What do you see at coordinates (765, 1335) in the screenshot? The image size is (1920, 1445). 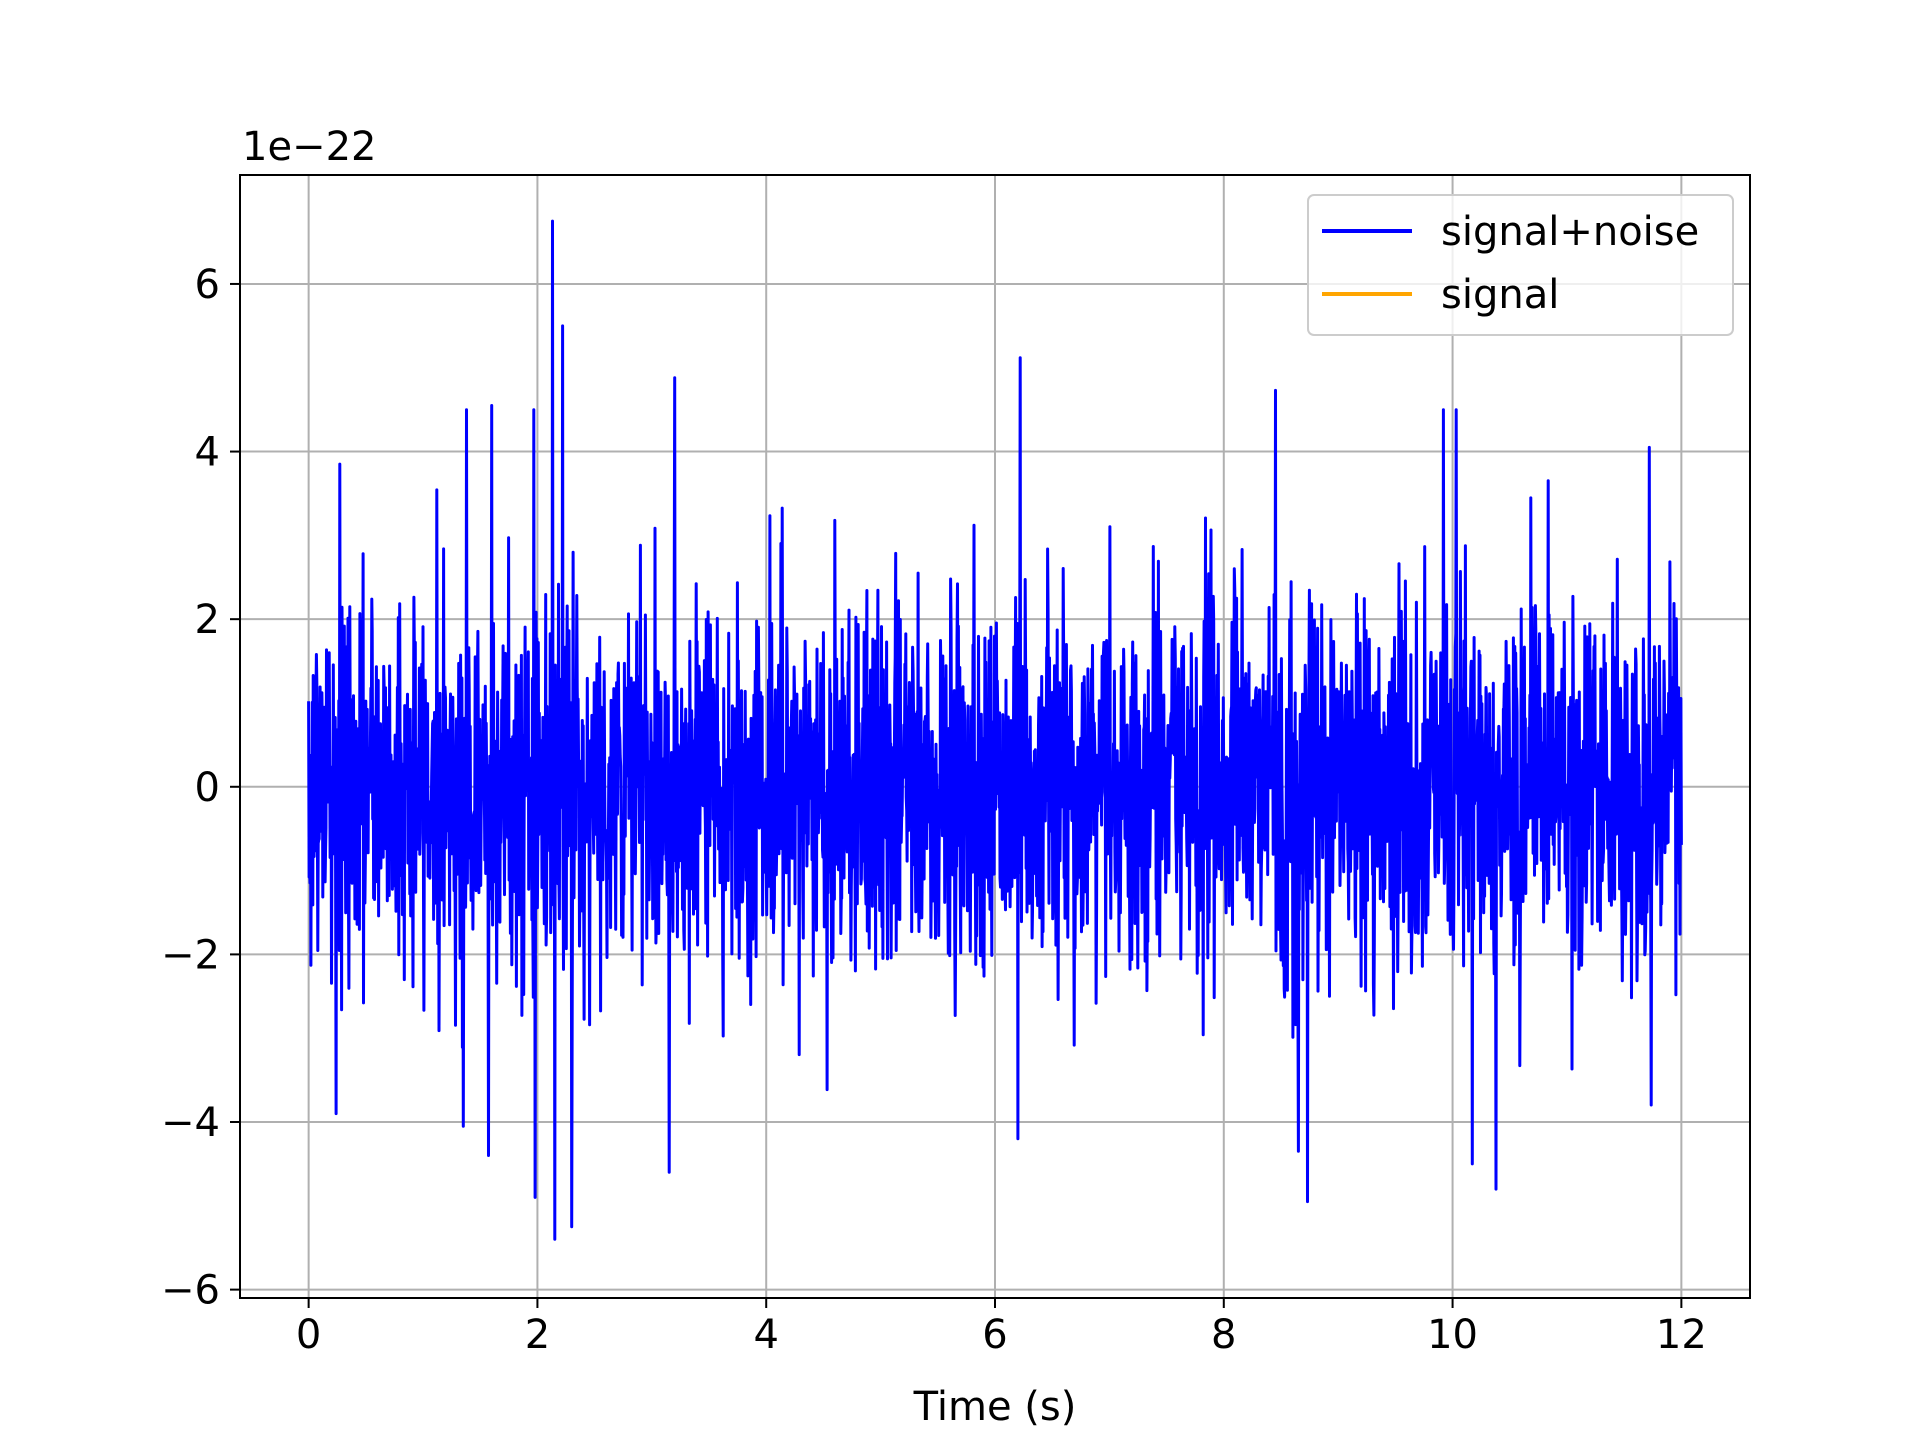 I see `x-tick-label: 4` at bounding box center [765, 1335].